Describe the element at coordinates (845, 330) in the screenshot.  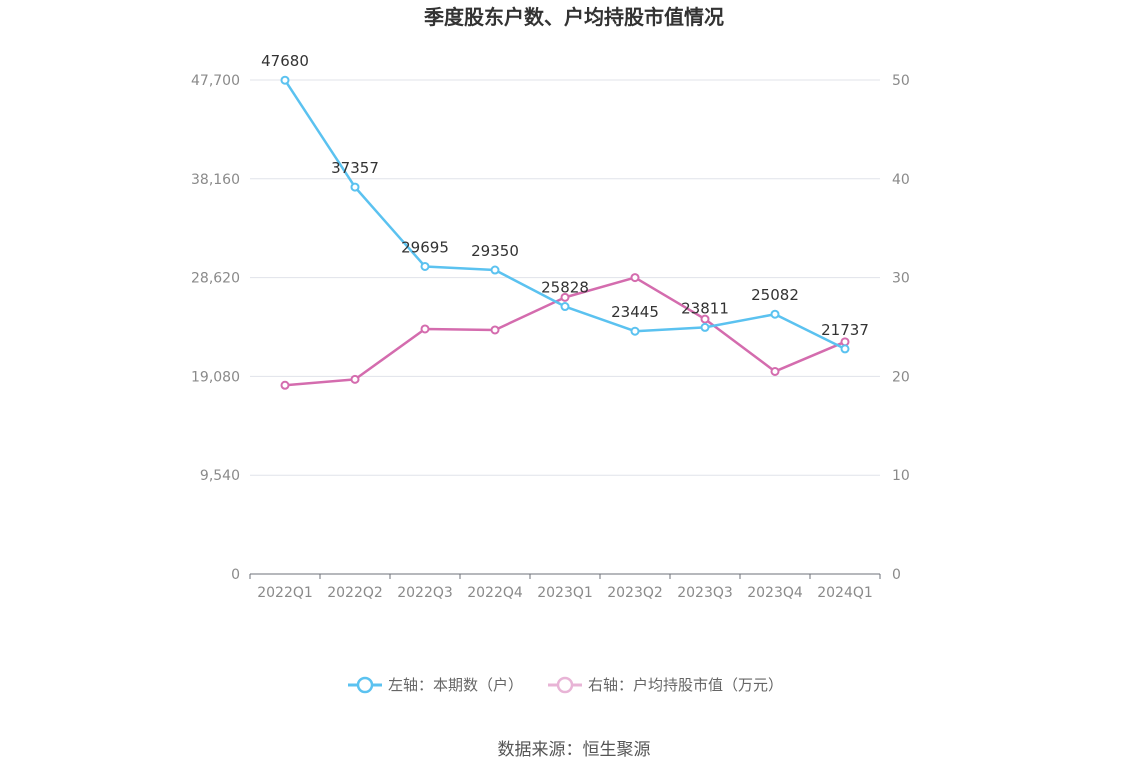
I see `data-label: 21737` at that location.